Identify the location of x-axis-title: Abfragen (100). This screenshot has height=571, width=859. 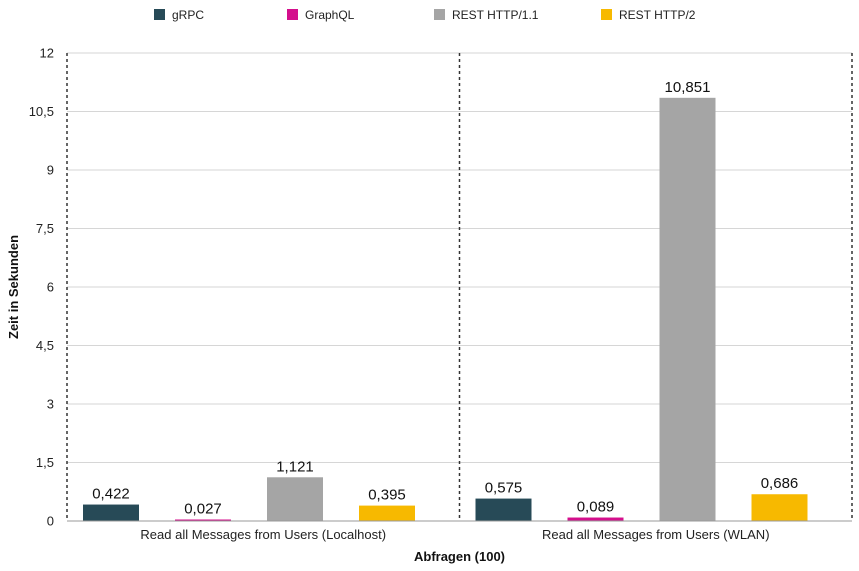
(459, 556).